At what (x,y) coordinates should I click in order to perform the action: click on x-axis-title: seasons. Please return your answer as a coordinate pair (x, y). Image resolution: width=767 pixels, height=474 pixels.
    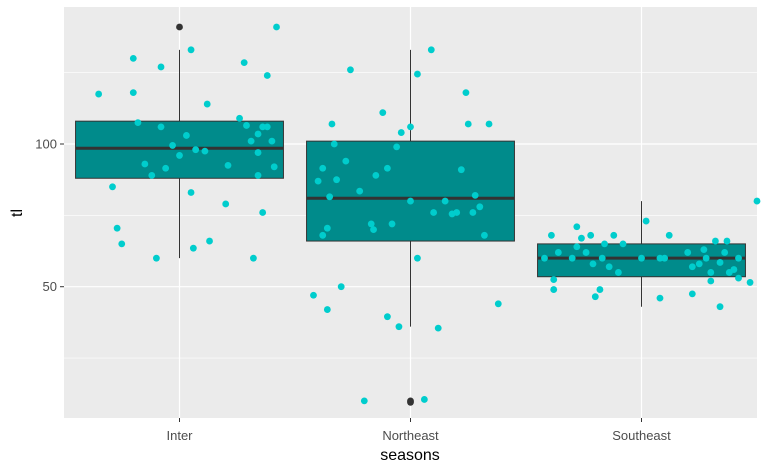
    Looking at the image, I should click on (410, 455).